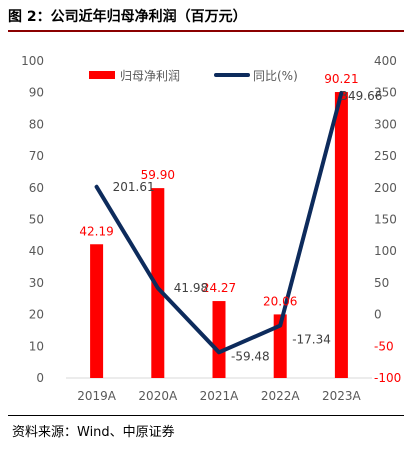  What do you see at coordinates (36, 220) in the screenshot?
I see `left-tick-label: 50` at bounding box center [36, 220].